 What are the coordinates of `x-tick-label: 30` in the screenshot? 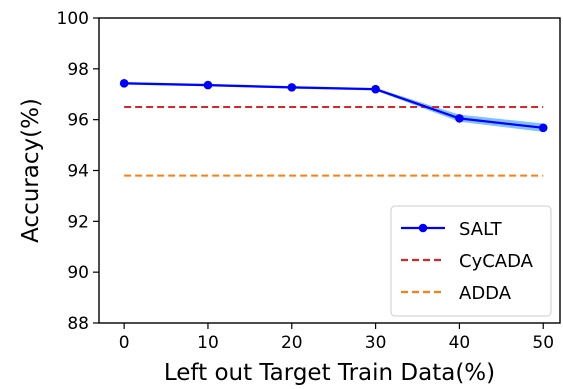 It's located at (376, 343).